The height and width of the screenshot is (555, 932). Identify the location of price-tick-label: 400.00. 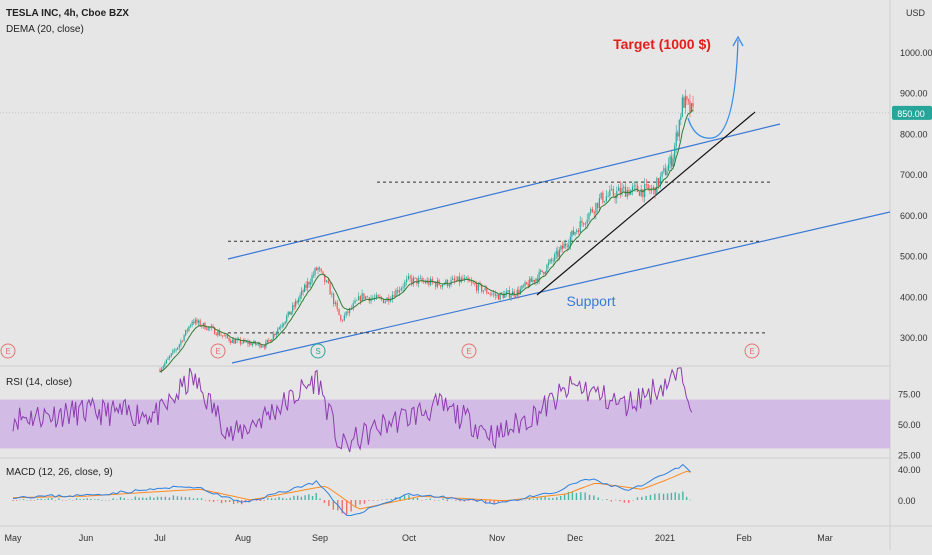
(914, 297).